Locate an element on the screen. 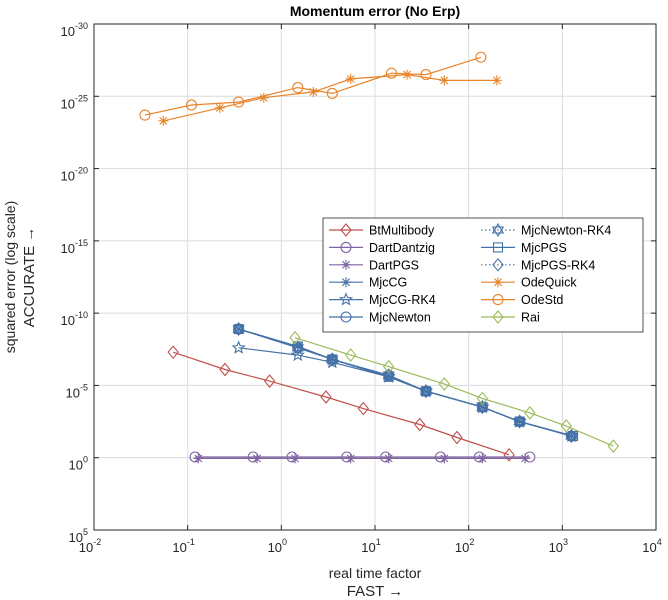 The image size is (668, 600). series-line-btmultibody is located at coordinates (341, 403).